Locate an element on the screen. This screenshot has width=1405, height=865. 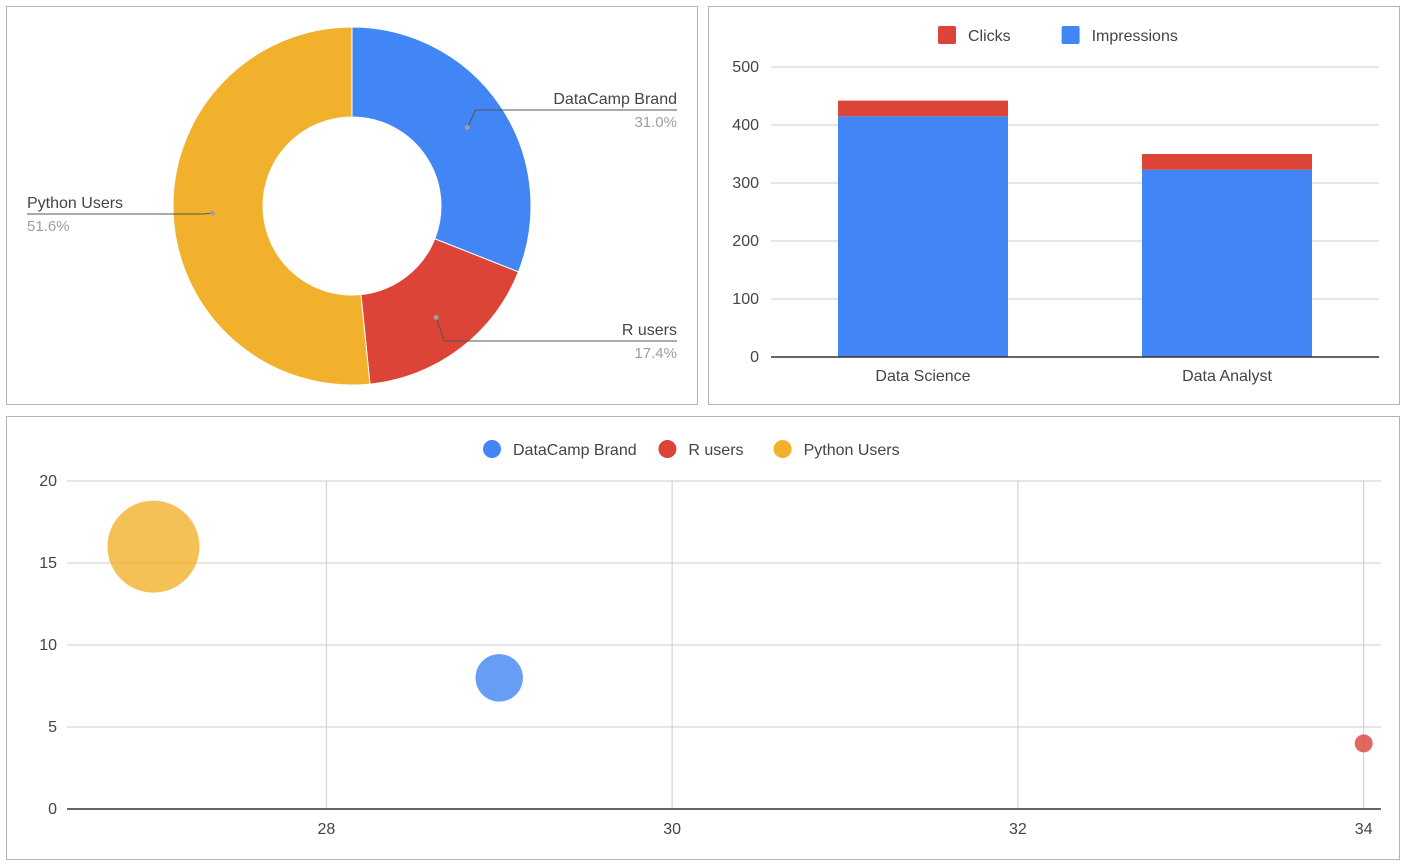
bar-y-tick-label: 400 is located at coordinates (745, 125).